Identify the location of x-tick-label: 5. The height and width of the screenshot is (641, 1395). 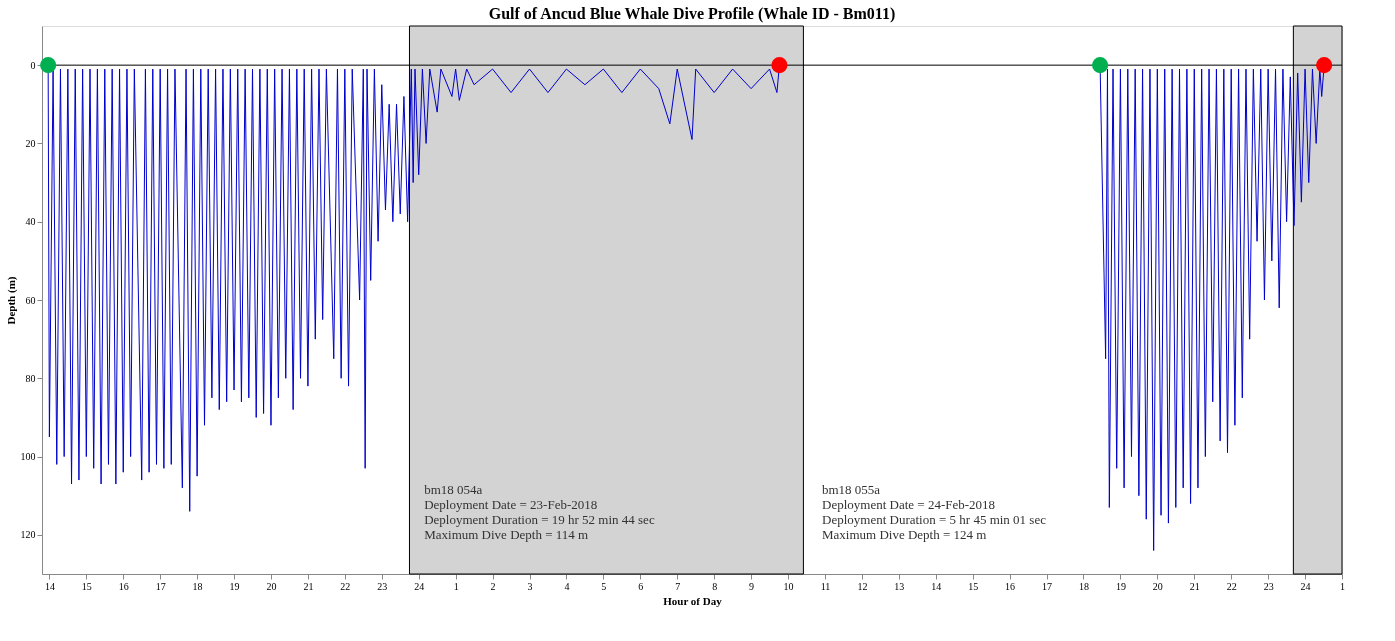
(604, 586).